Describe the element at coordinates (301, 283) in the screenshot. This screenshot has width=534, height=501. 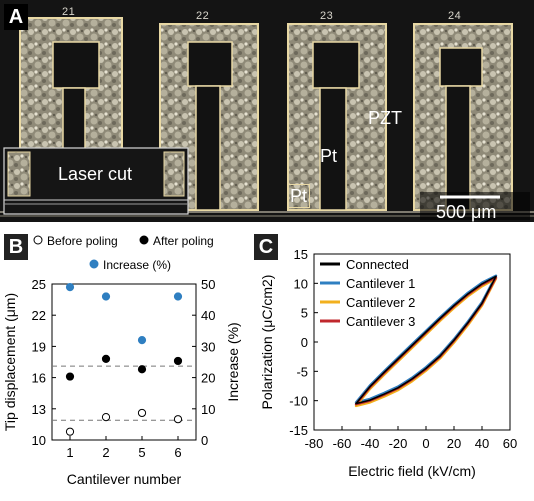
I see `y-tick-label: 10` at that location.